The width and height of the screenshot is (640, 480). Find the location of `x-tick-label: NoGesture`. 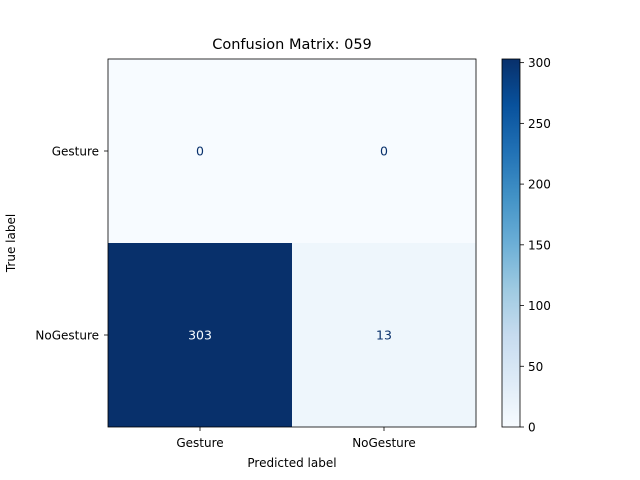

x-tick-label: NoGesture is located at coordinates (384, 443).